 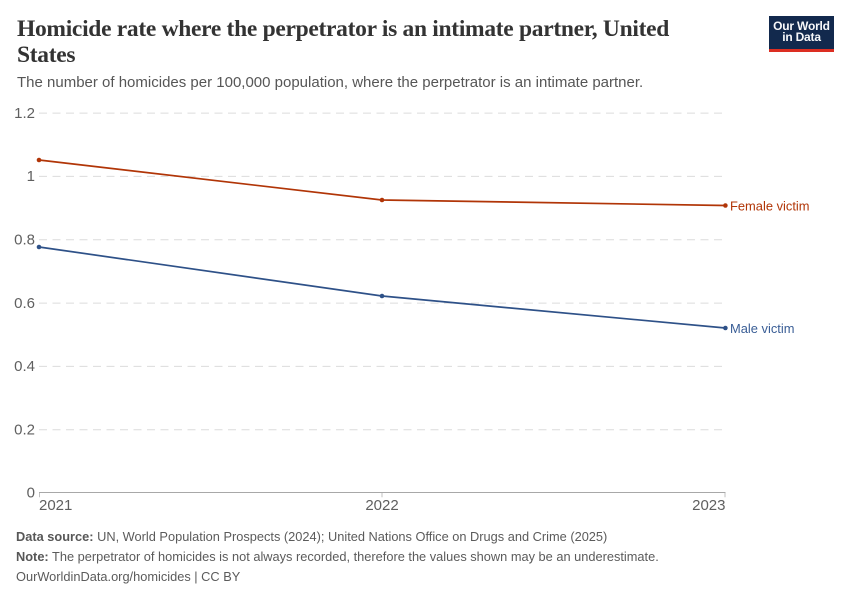 I want to click on svg-text: 0.2, so click(x=24, y=430).